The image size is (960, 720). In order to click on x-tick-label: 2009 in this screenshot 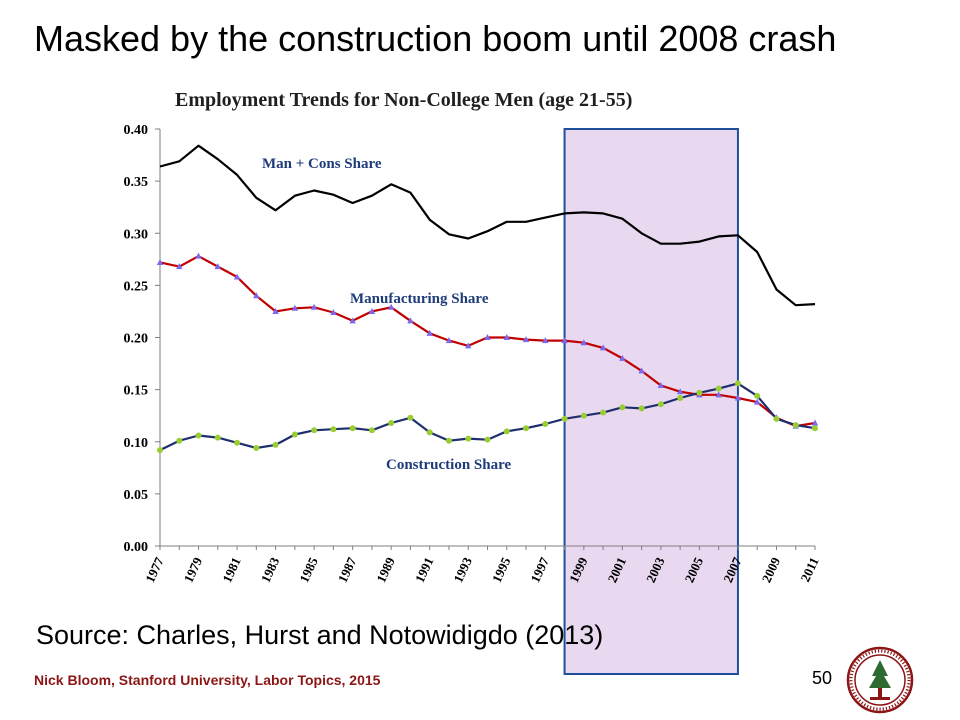, I will do `click(771, 569)`.